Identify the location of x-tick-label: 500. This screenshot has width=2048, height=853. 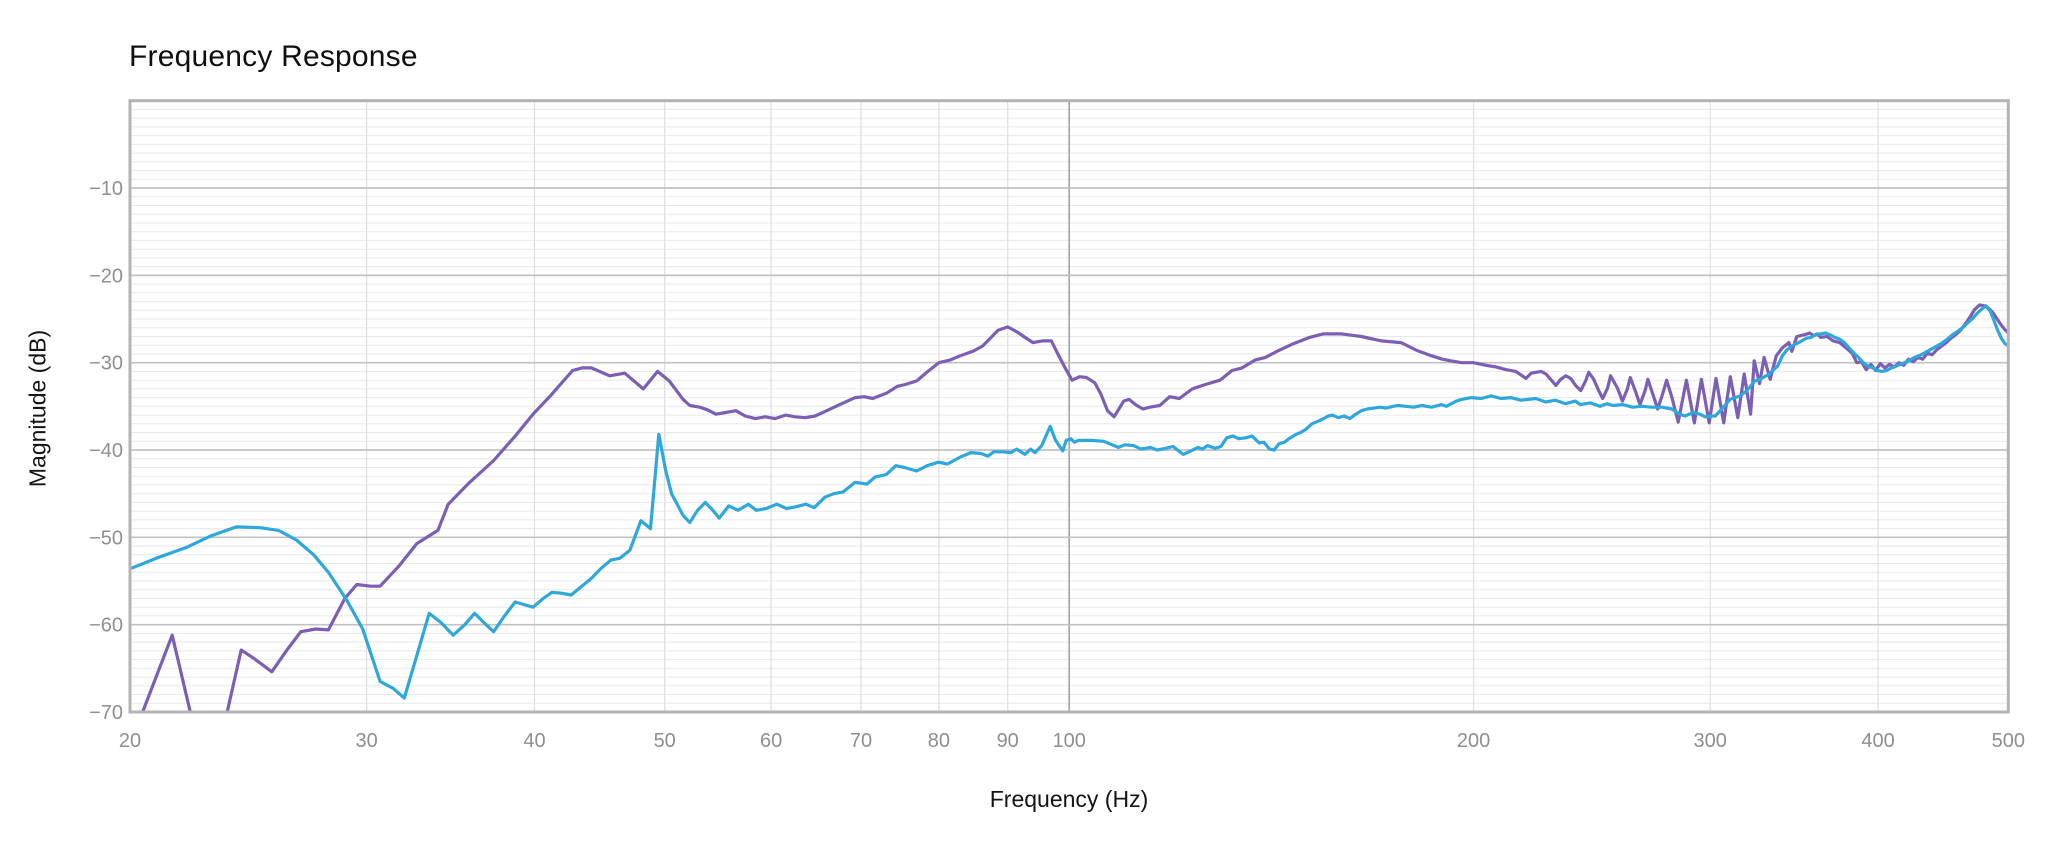
(2008, 741).